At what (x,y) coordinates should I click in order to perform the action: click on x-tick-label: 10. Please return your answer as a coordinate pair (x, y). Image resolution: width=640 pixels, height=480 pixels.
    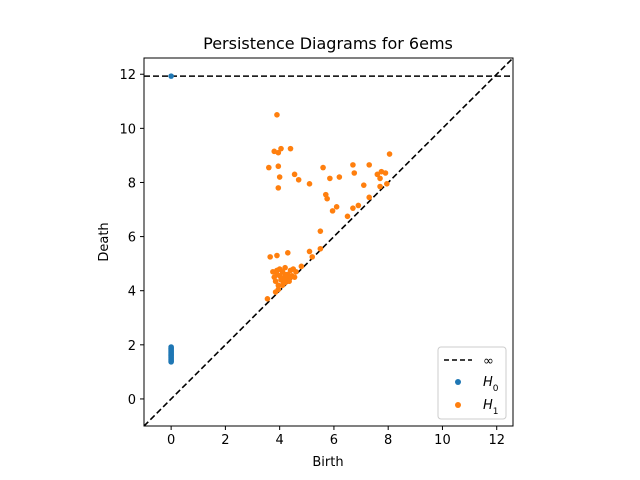
    Looking at the image, I should click on (442, 440).